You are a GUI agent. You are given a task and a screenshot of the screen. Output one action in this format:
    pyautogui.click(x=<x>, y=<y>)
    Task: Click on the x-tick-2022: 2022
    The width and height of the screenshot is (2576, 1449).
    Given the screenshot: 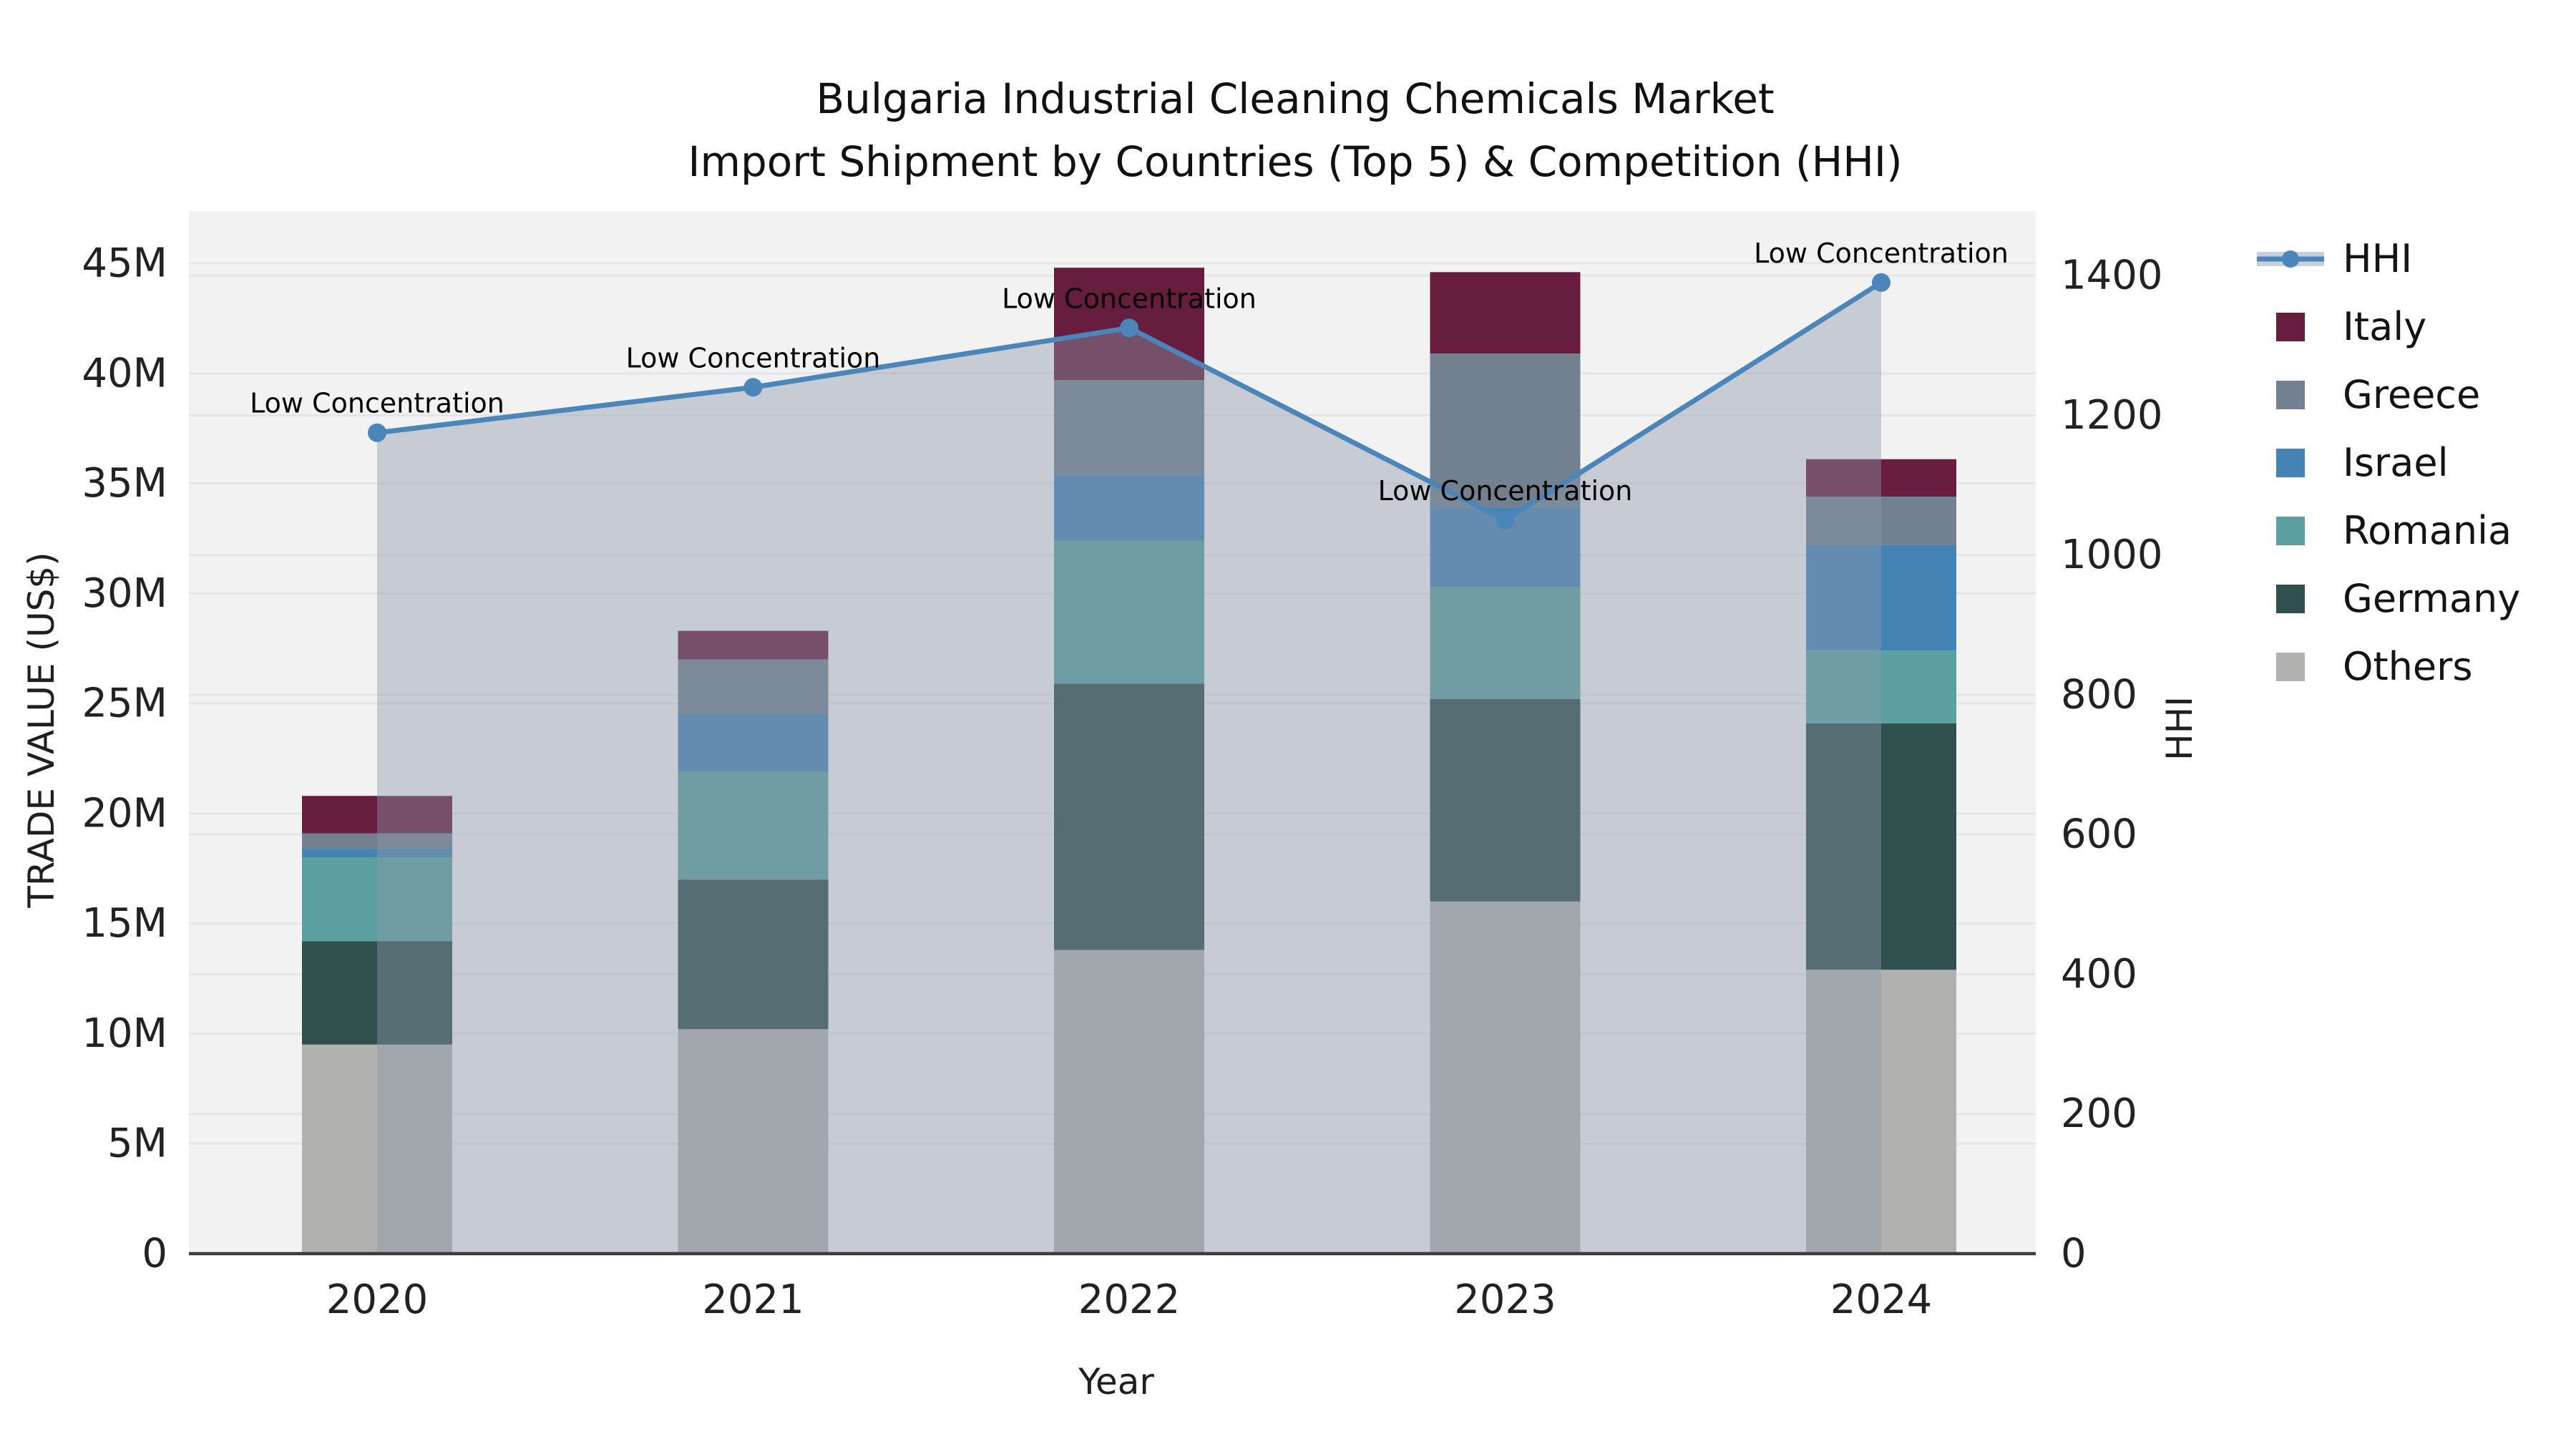 What is the action you would take?
    pyautogui.click(x=1129, y=1300)
    